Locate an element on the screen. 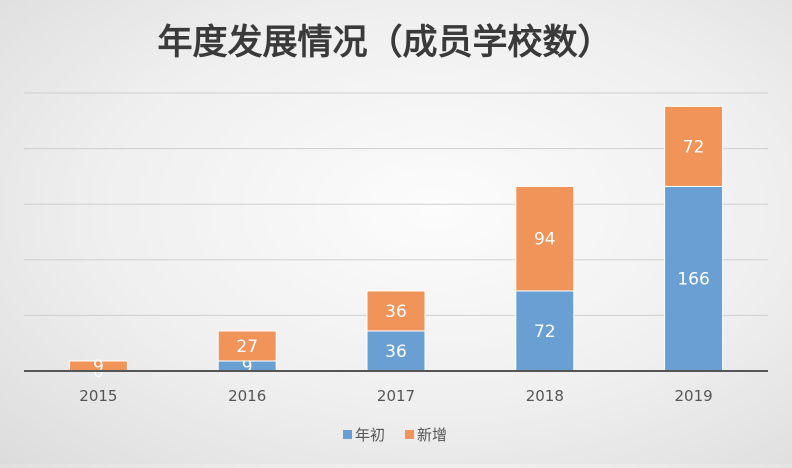  data-label: 27 is located at coordinates (247, 347).